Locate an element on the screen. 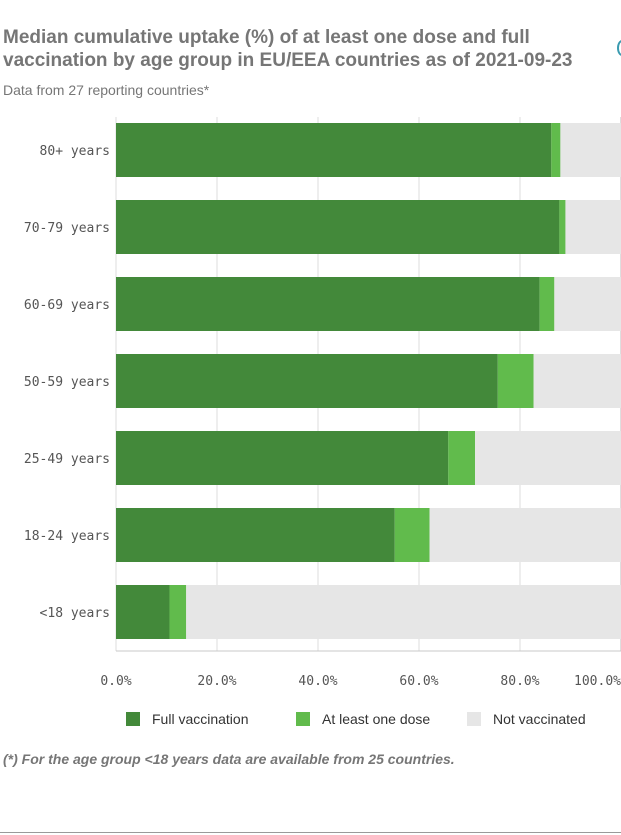  legend-item-not-vaccinated: Not vaccinated is located at coordinates (526, 719).